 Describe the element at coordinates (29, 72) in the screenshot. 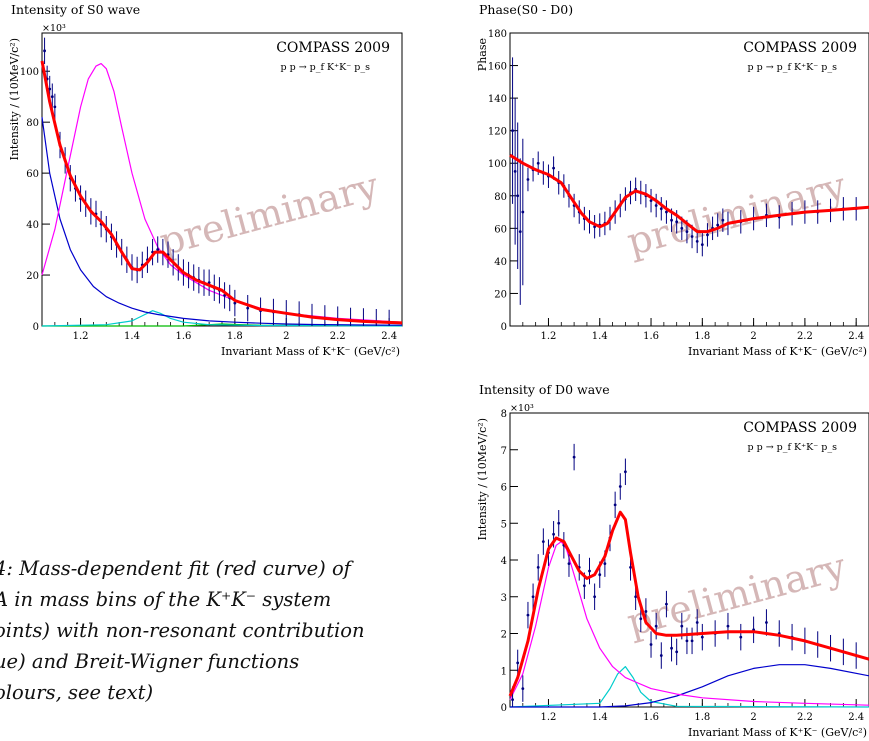

I see `y-tick-label: 100` at that location.